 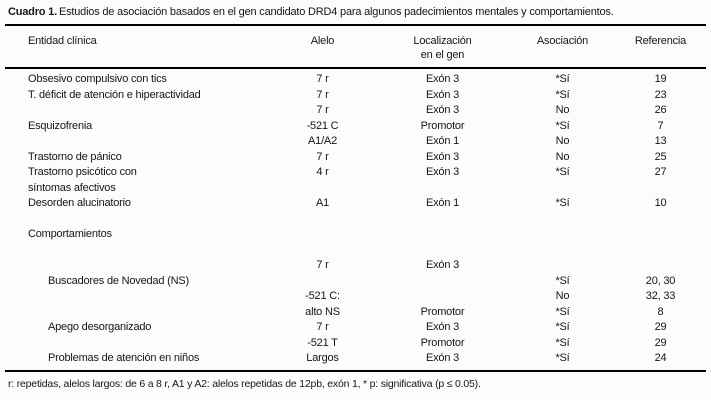 I want to click on table-row: síntomas afectivos, so click(x=355, y=189).